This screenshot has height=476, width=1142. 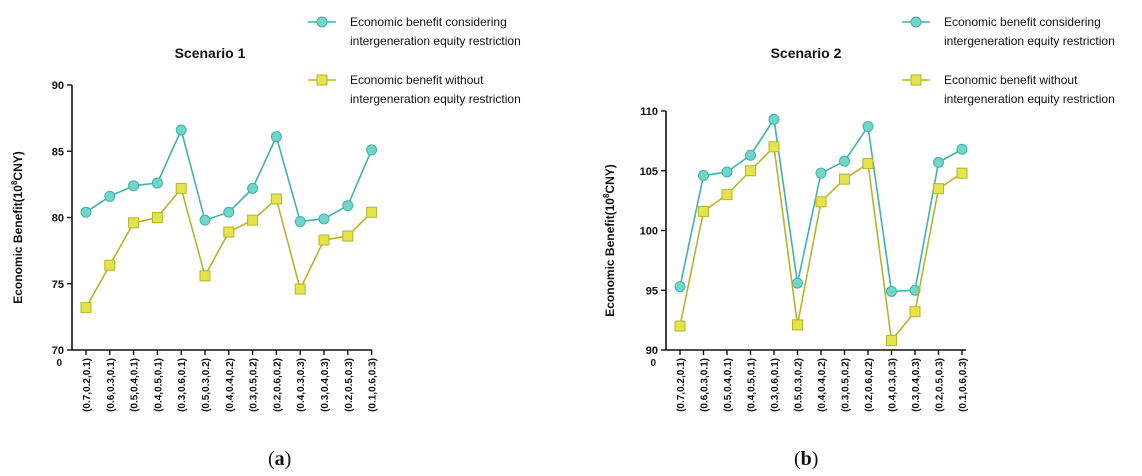 I want to click on panel-label-a: (a), so click(x=279, y=459).